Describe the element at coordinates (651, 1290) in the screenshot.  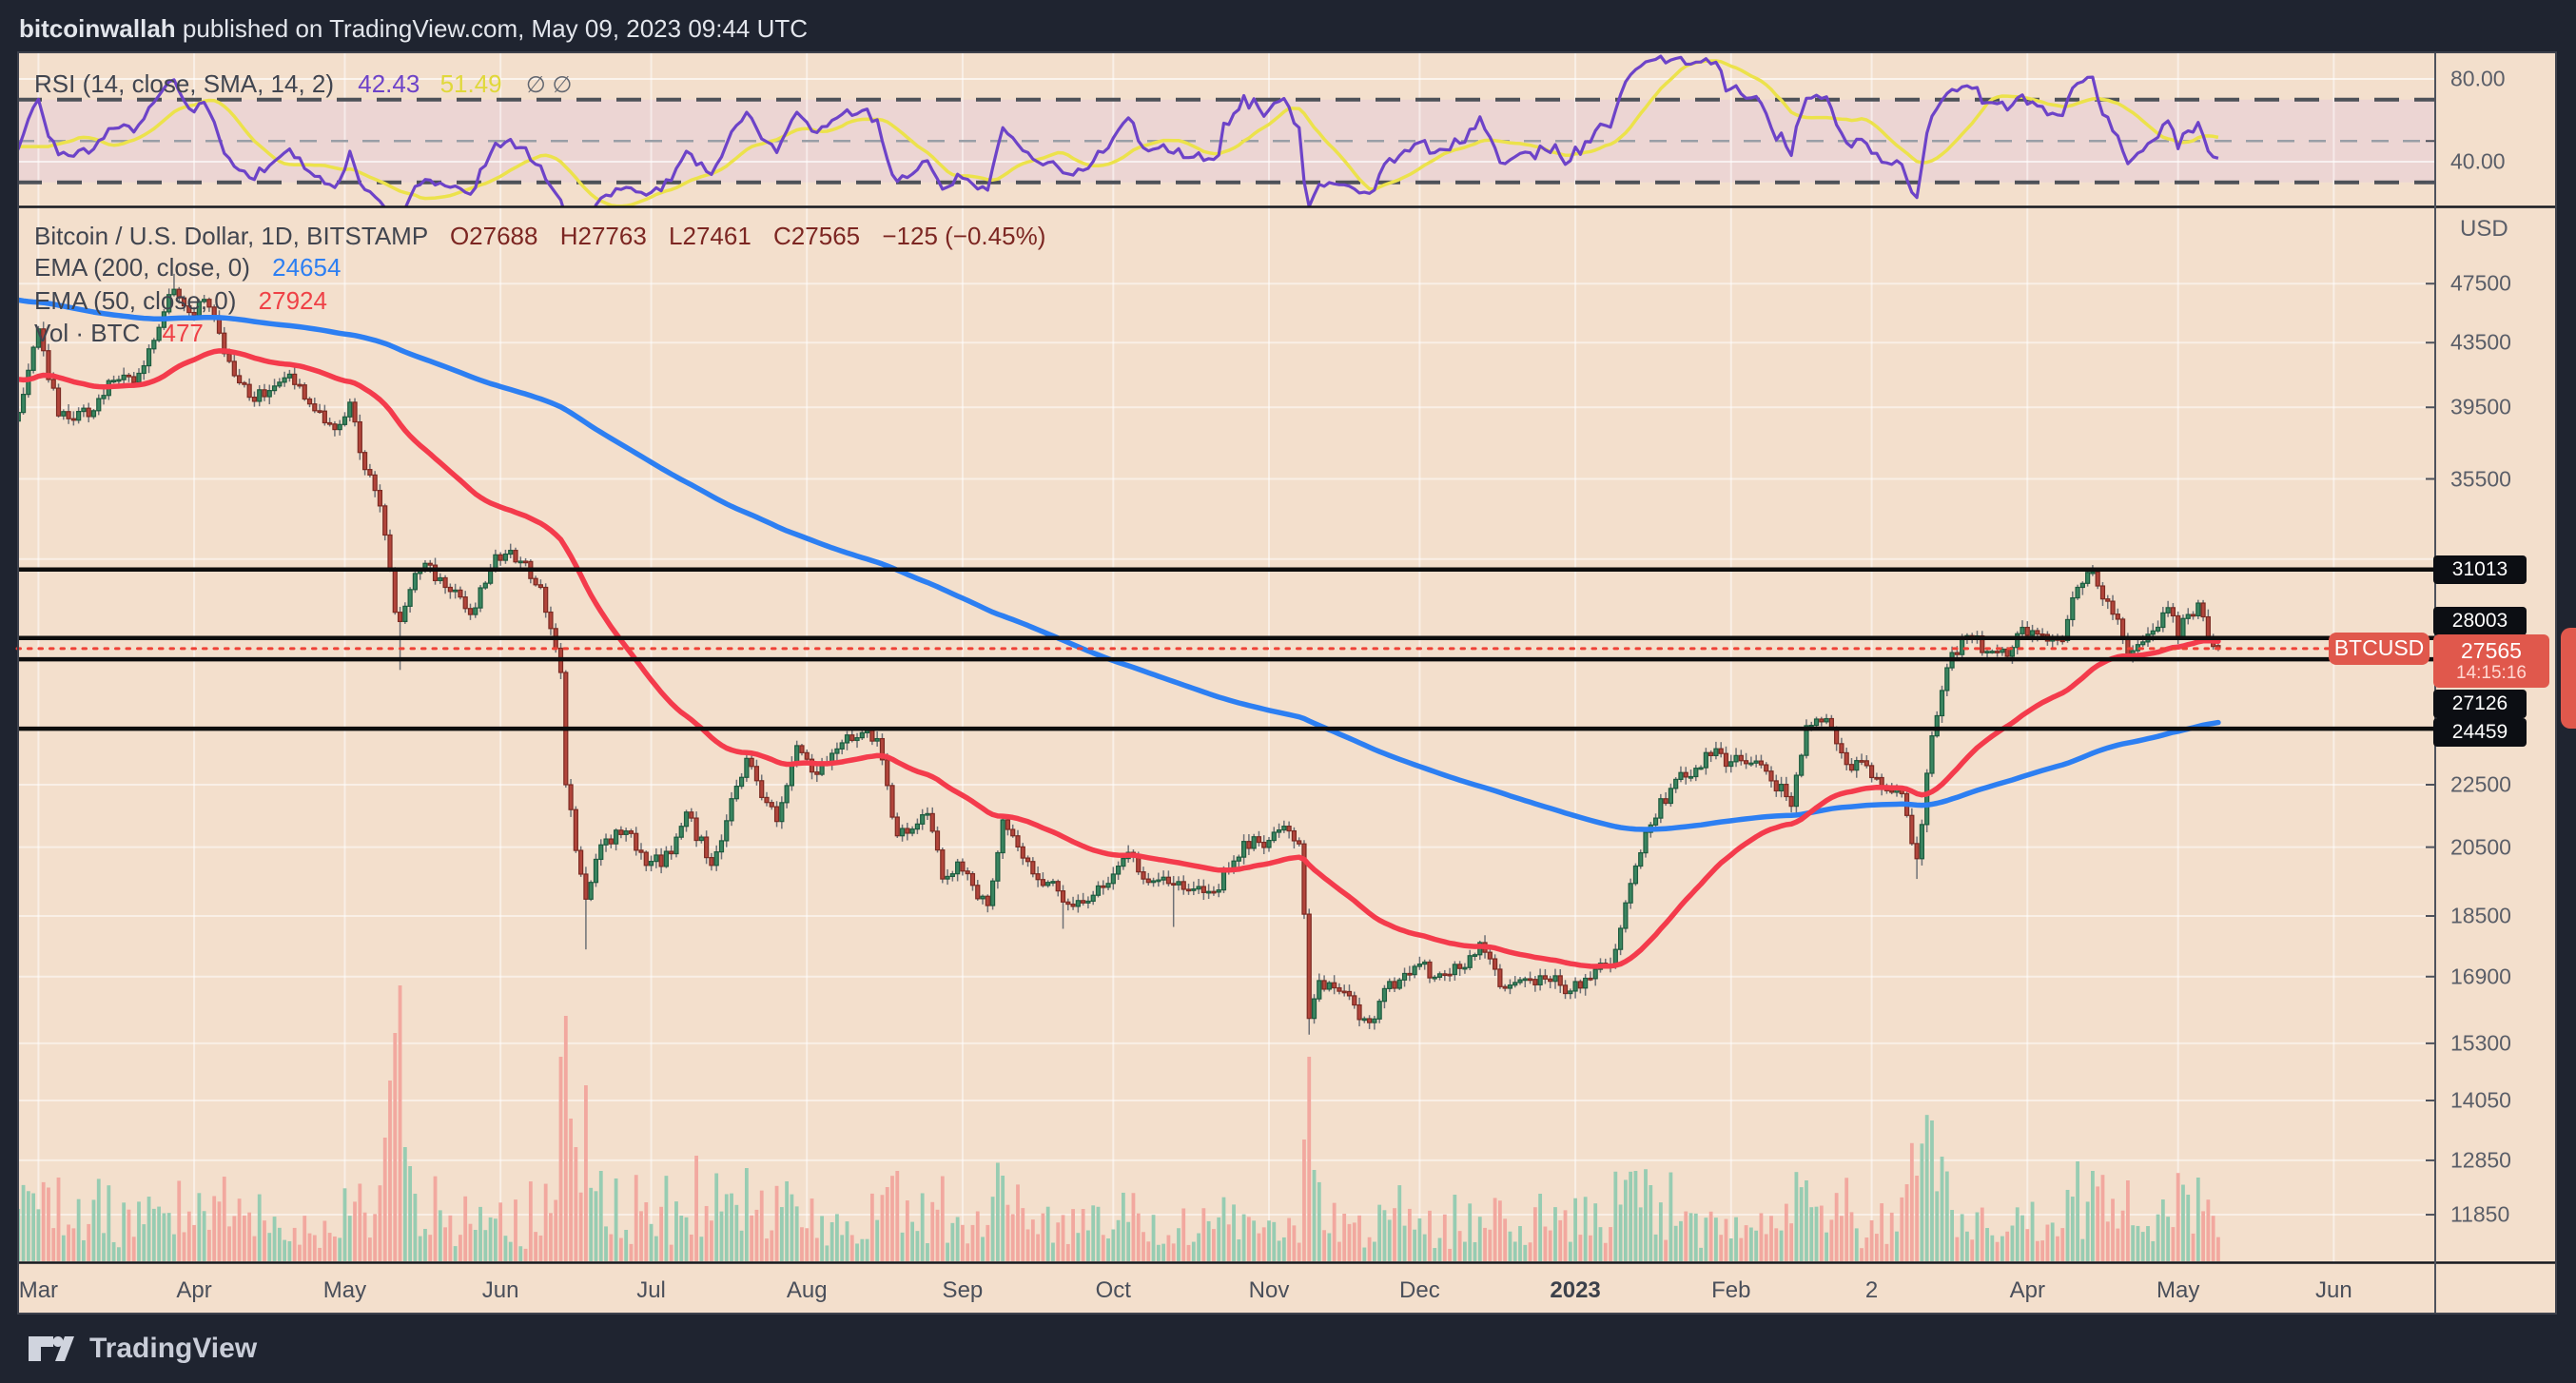
I see `time-axis-label: Jul` at that location.